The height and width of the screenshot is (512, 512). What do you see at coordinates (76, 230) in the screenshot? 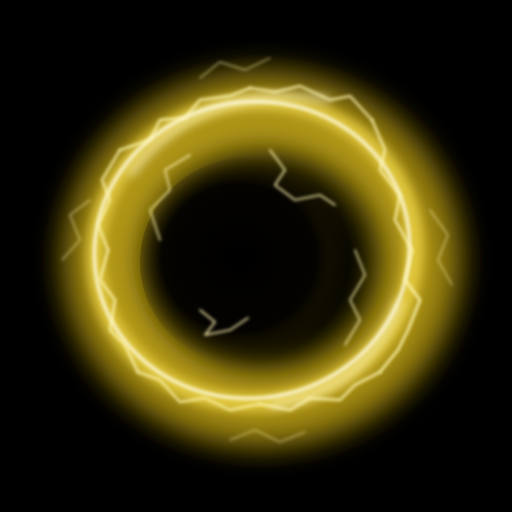
I see `bolt-outer-left` at bounding box center [76, 230].